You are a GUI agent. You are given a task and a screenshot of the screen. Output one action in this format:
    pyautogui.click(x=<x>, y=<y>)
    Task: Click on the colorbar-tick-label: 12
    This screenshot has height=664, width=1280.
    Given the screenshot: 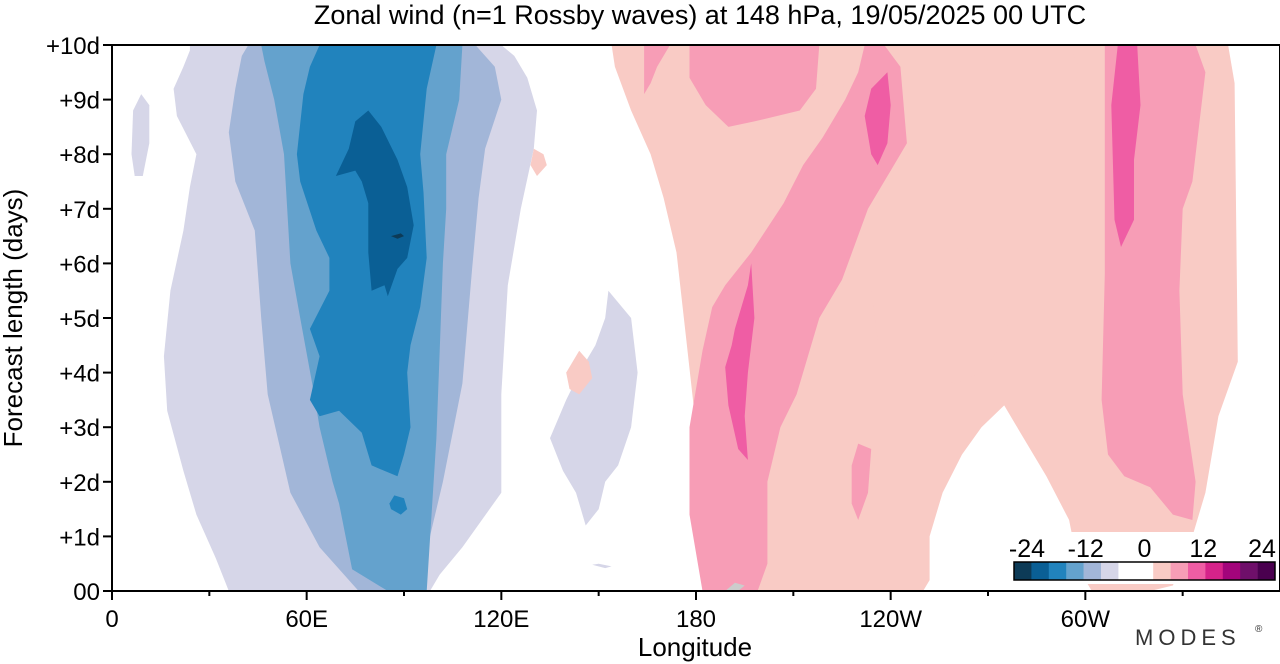 What is the action you would take?
    pyautogui.click(x=1203, y=549)
    